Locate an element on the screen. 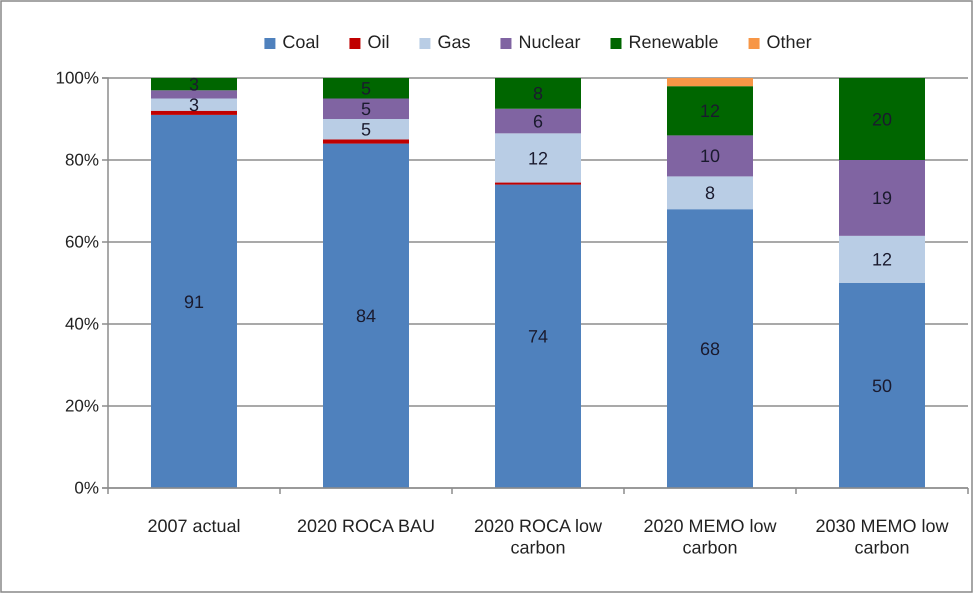  y-tick-label: 80% is located at coordinates (81, 160).